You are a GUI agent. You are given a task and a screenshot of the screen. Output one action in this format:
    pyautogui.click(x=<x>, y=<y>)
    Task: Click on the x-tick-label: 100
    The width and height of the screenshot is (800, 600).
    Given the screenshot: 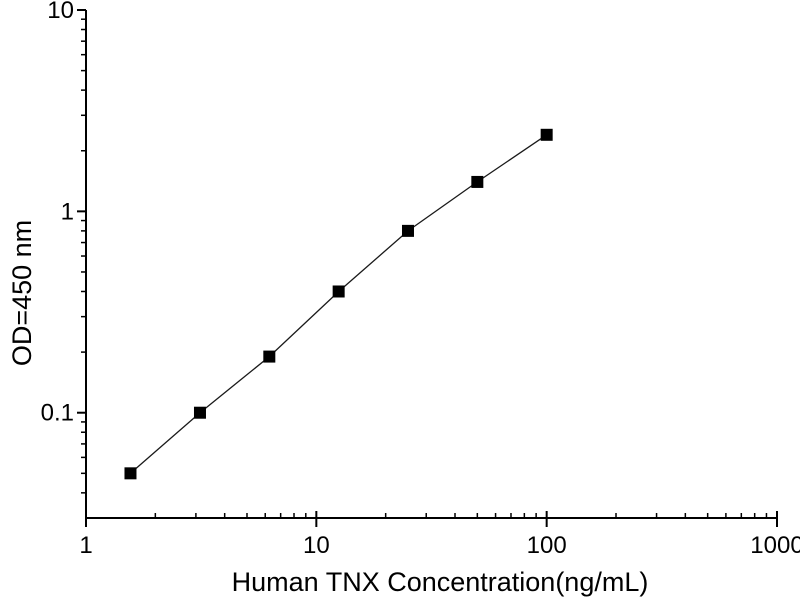 What is the action you would take?
    pyautogui.click(x=547, y=545)
    